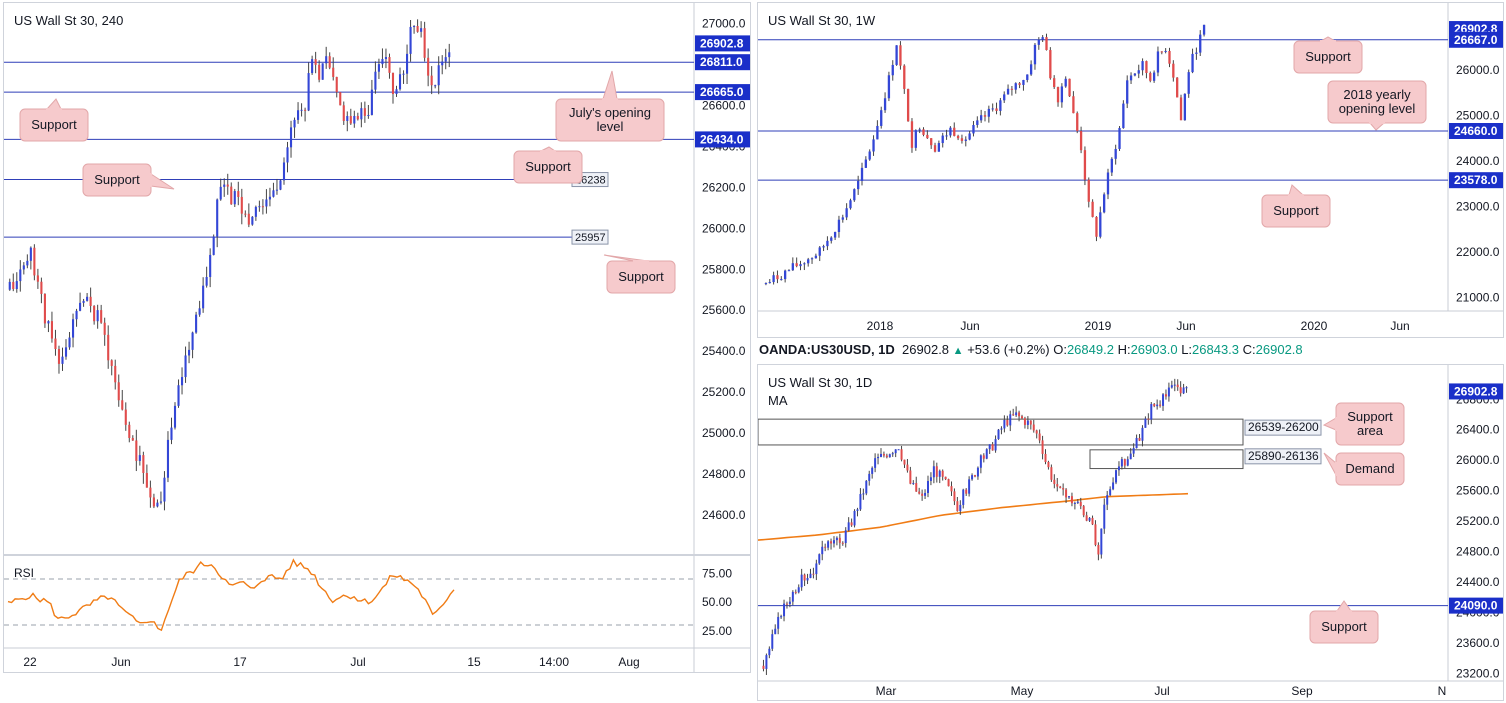 This screenshot has width=1506, height=703. Describe the element at coordinates (1478, 116) in the screenshot. I see `price-tick-label: 25000.0` at that location.